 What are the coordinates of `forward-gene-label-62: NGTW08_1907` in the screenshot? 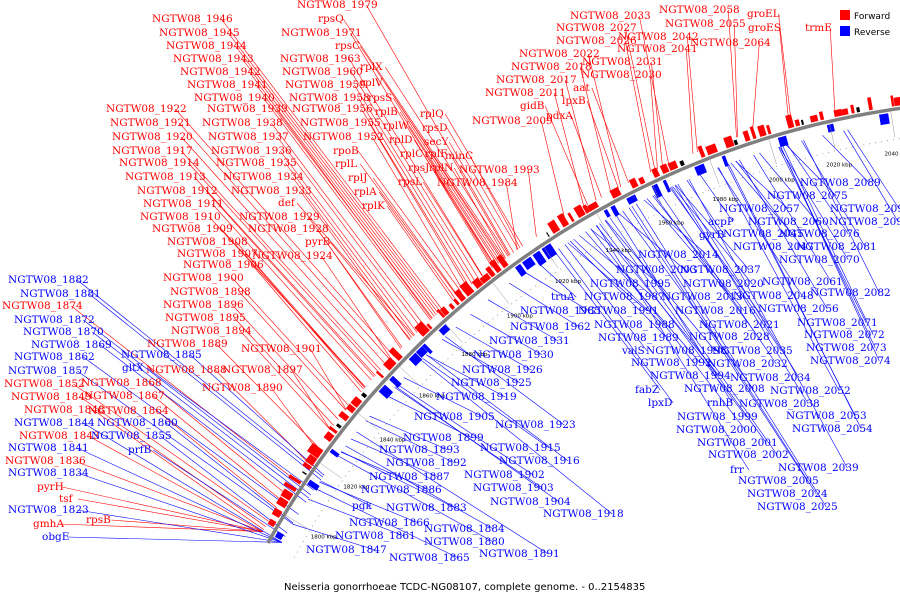 It's located at (217, 254).